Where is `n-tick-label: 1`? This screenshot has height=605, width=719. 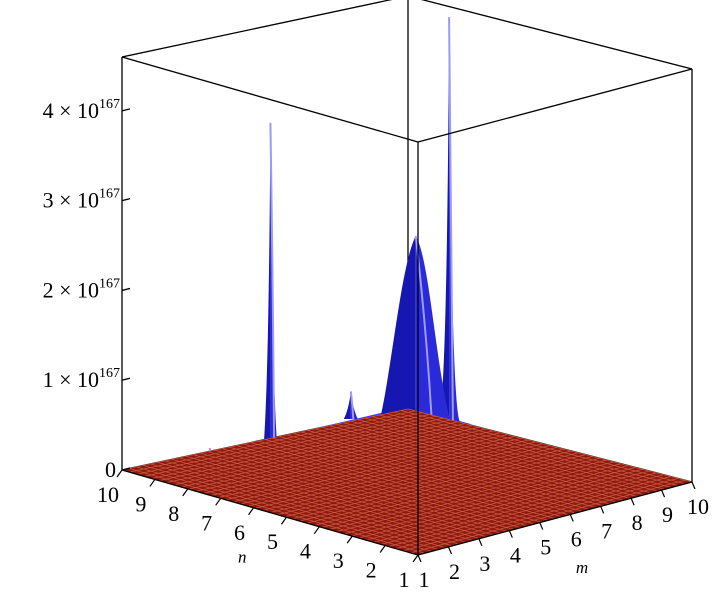
n-tick-label: 1 is located at coordinates (404, 579).